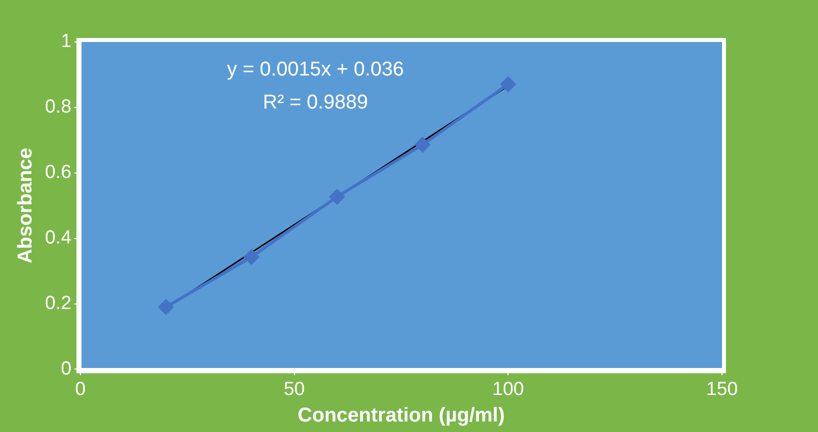  I want to click on y-tick-label: 0.8, so click(58, 107).